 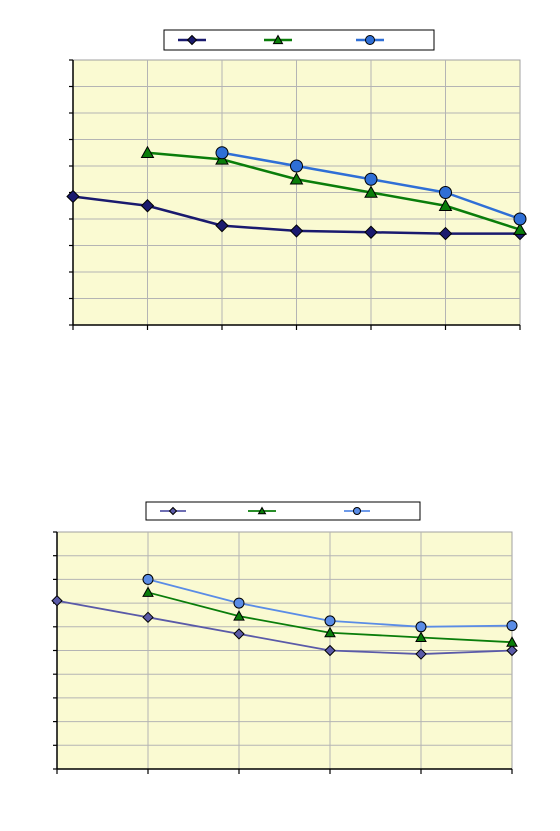 I want to click on series-1-line, so click(x=334, y=191).